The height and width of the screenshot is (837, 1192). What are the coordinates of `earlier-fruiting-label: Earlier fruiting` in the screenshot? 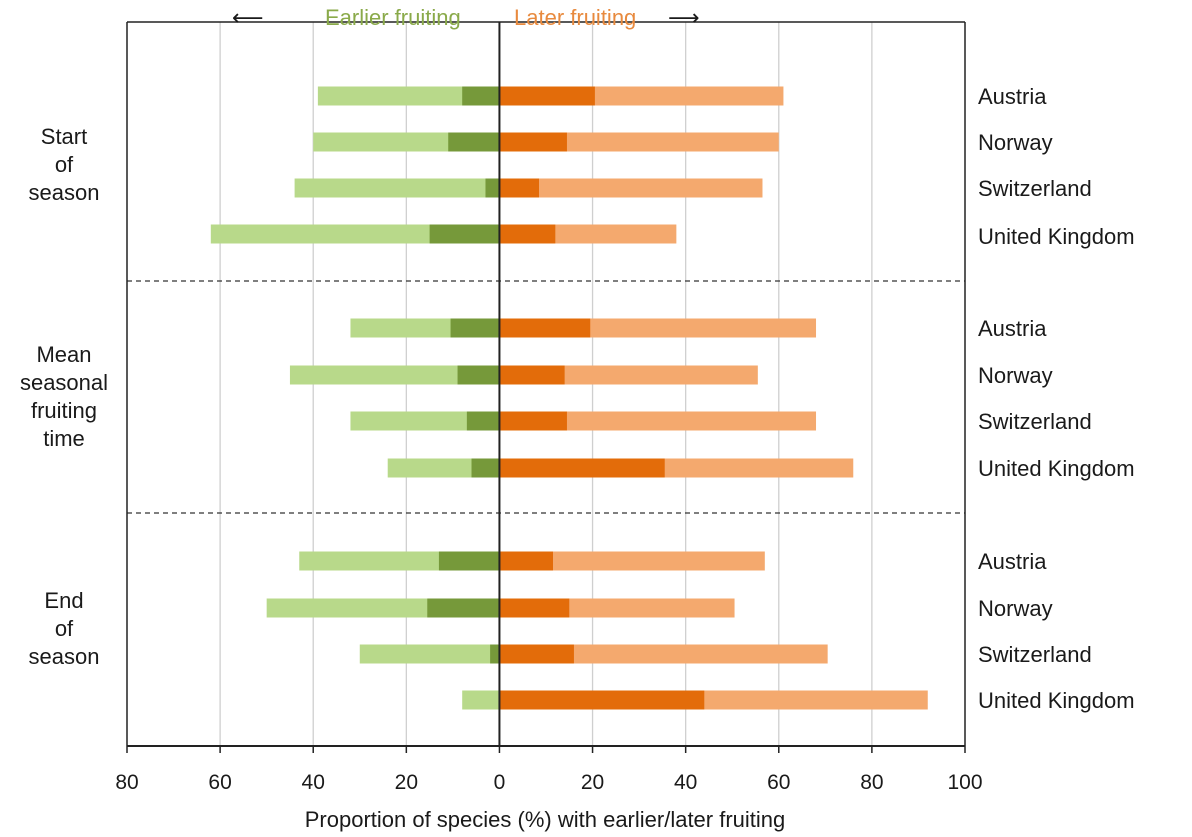 It's located at (393, 17).